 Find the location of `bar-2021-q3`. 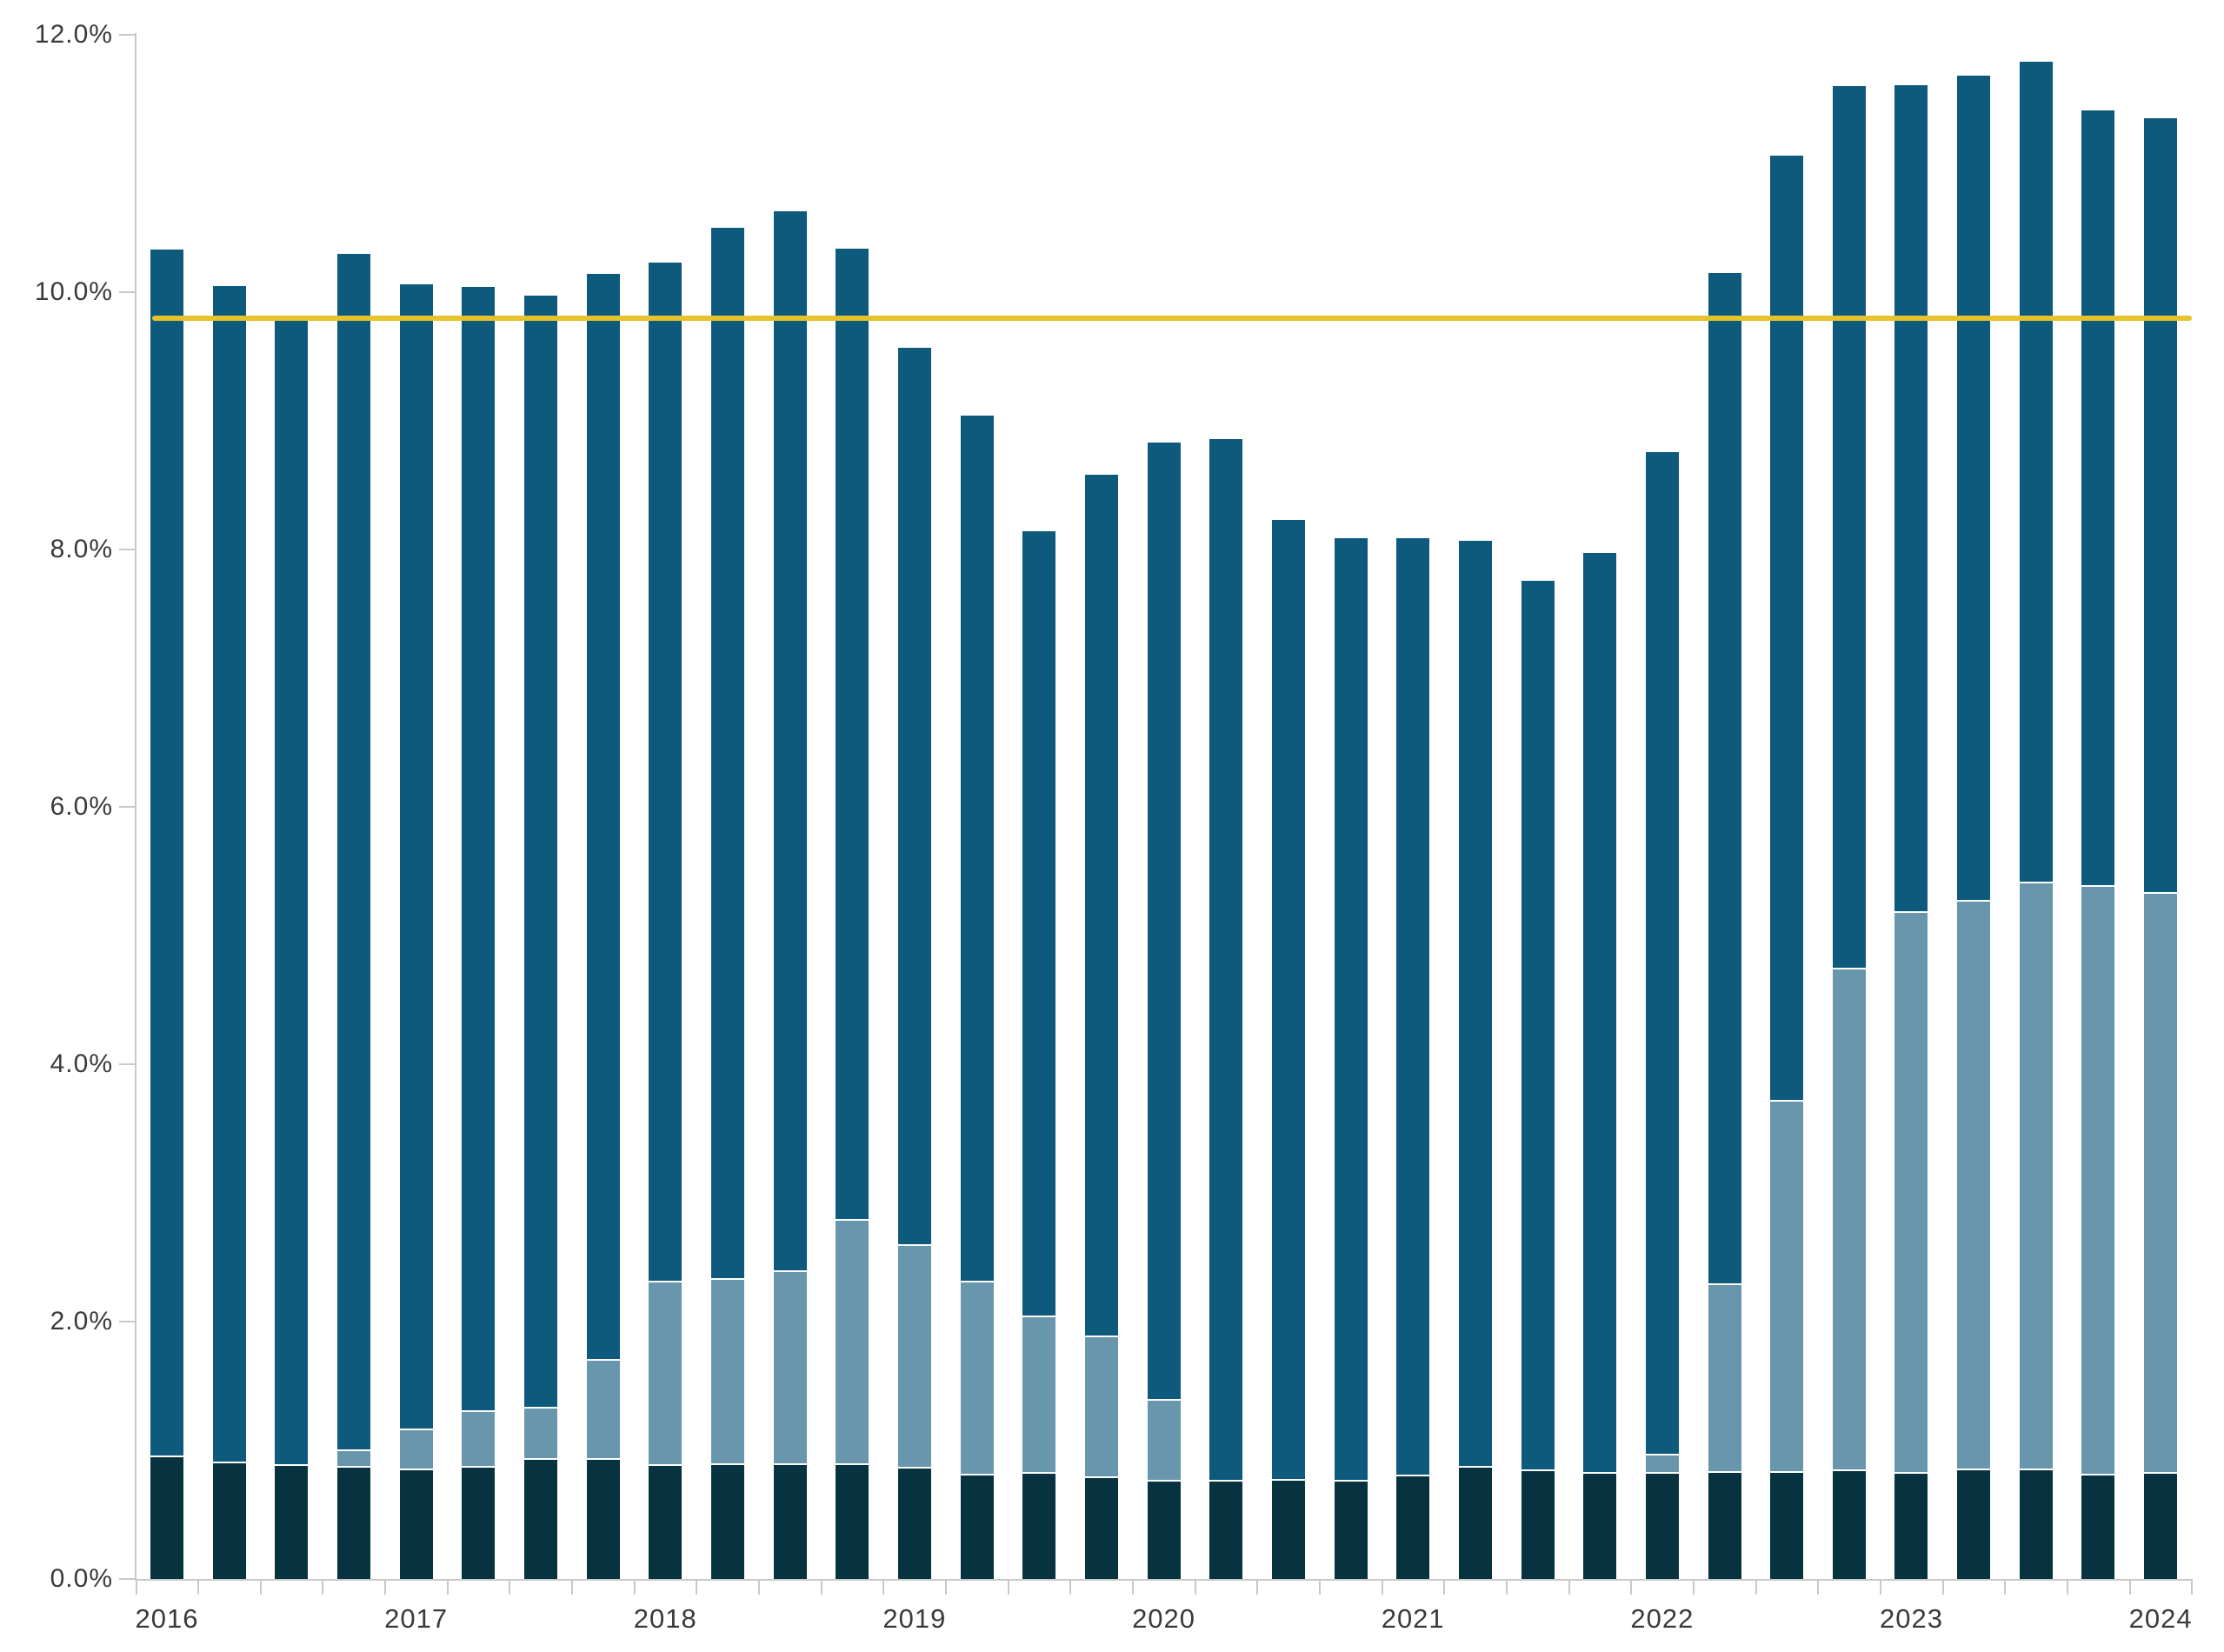

bar-2021-q3 is located at coordinates (1538, 1079).